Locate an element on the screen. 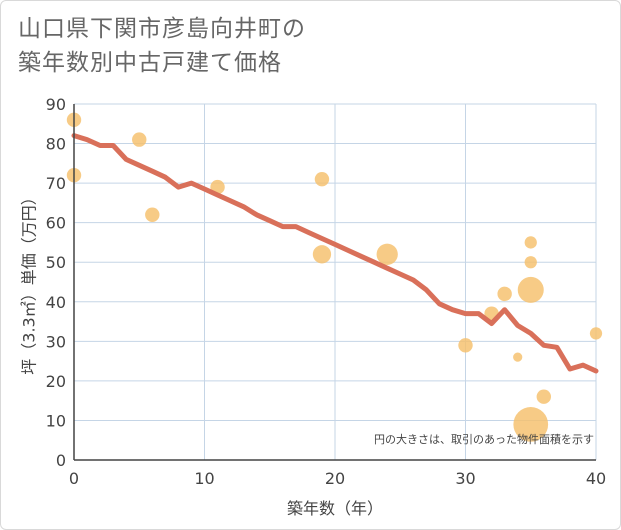 The height and width of the screenshot is (530, 621). y-axis-label: 坪（3.3㎡）単価（万円） is located at coordinates (29, 281).